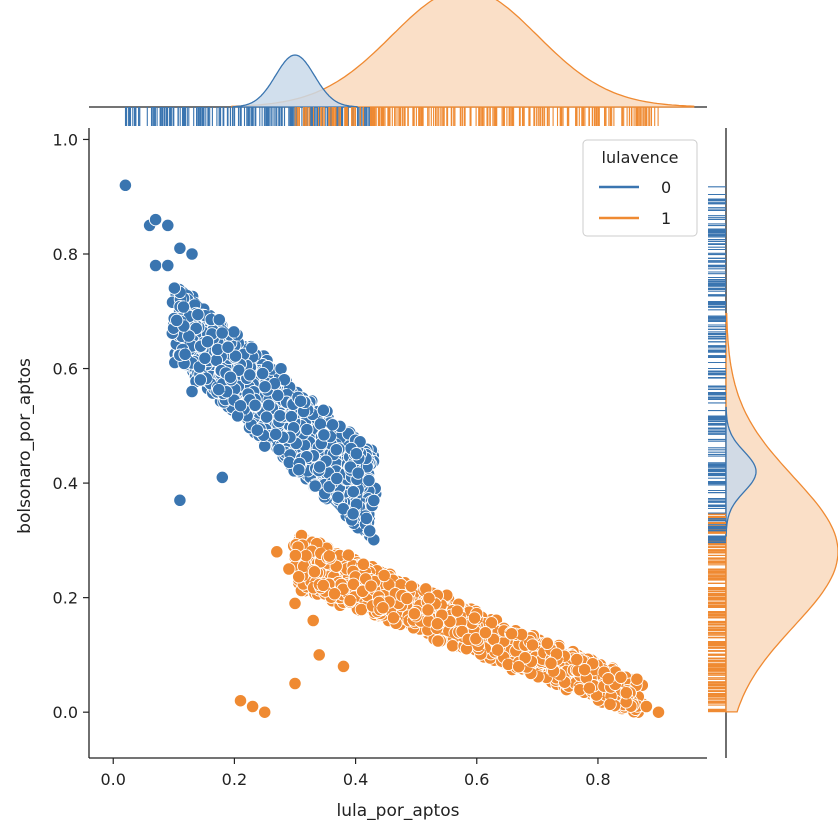 The height and width of the screenshot is (830, 838). What do you see at coordinates (666, 187) in the screenshot?
I see `legend-label-0: 0` at bounding box center [666, 187].